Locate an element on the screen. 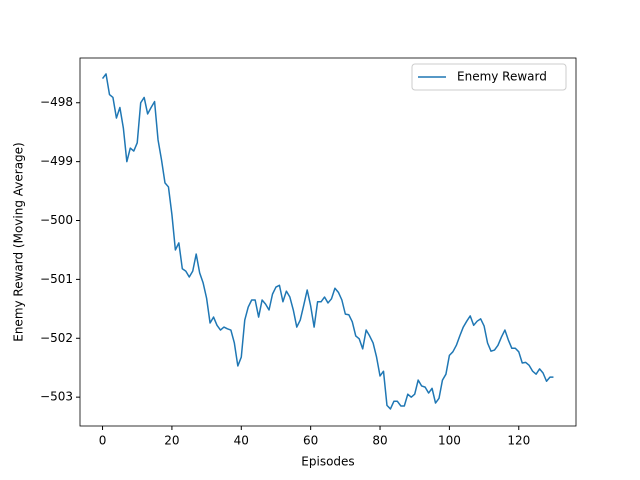  x-tick-label: 120 is located at coordinates (518, 441).